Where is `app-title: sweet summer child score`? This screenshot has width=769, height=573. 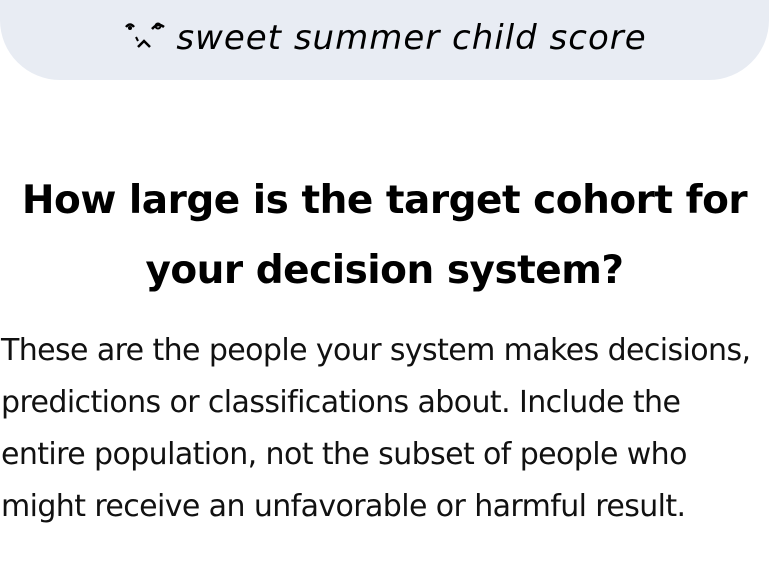 app-title: sweet summer child score is located at coordinates (411, 38).